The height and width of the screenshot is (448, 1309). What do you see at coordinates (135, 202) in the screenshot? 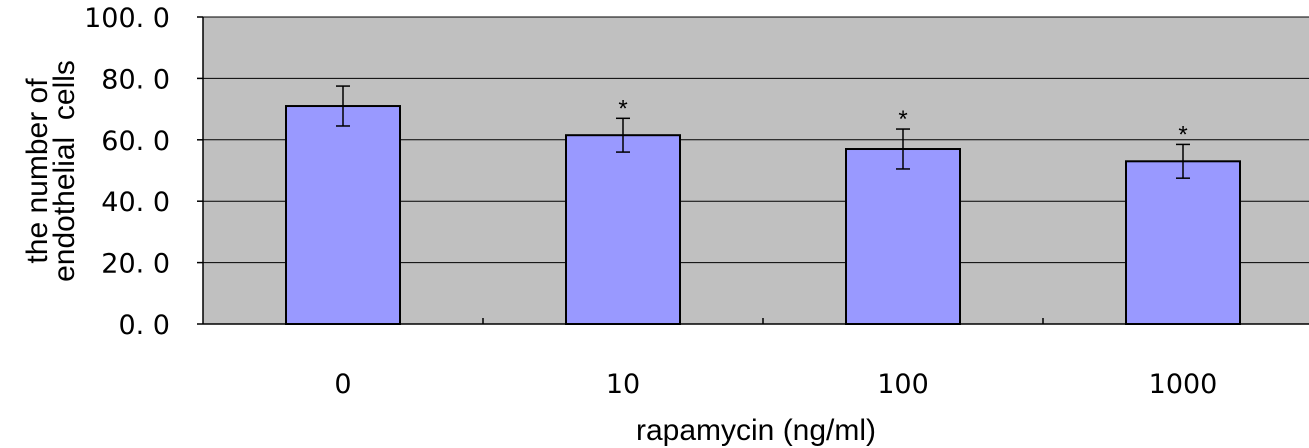
I see `y-tick-label: 40. 0` at bounding box center [135, 202].